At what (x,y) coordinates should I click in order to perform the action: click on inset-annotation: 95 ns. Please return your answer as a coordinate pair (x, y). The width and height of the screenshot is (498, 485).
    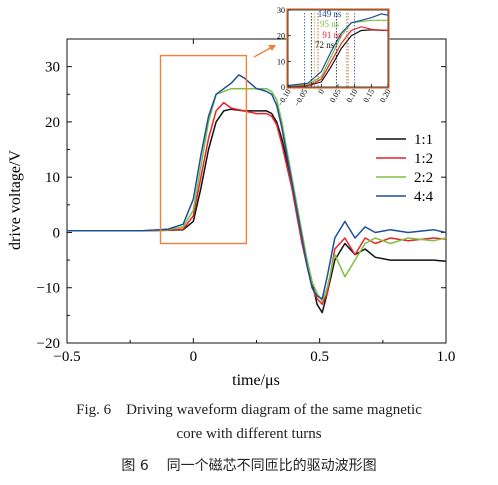
    Looking at the image, I should click on (330, 24).